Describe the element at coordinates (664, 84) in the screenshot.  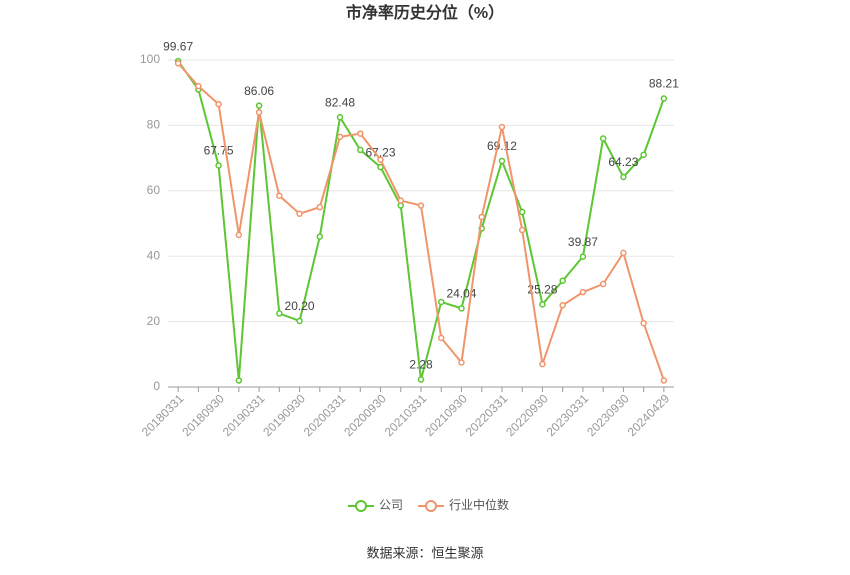
I see `data-label: 88.21` at that location.